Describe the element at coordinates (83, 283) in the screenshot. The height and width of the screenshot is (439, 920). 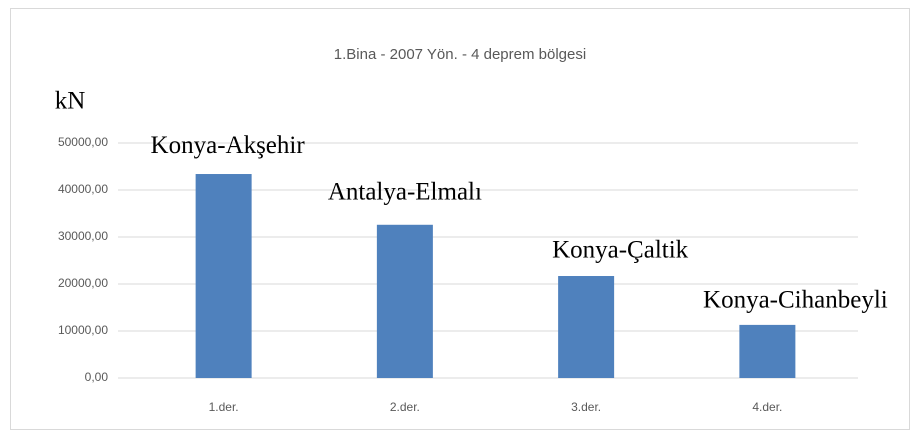
I see `y-tick-label: 20000,00` at that location.